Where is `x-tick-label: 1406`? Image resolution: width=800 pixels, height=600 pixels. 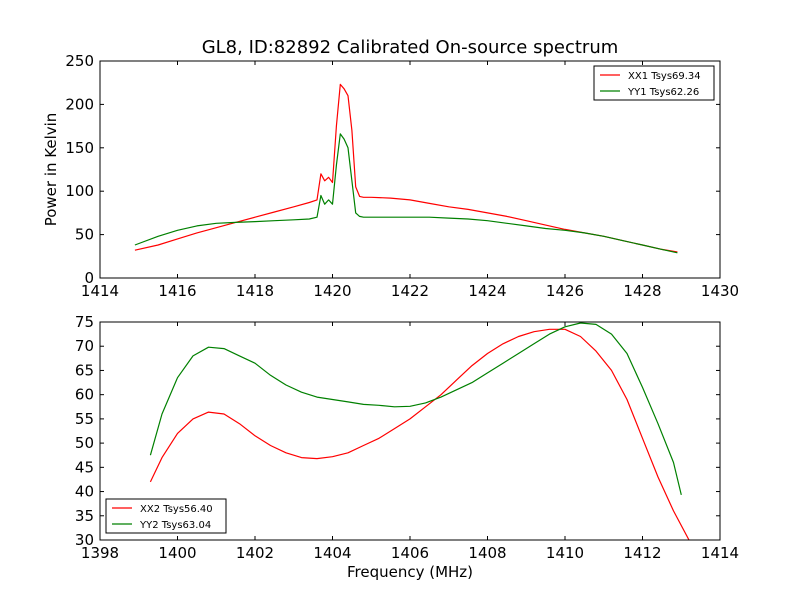 x-tick-label: 1406 is located at coordinates (410, 553).